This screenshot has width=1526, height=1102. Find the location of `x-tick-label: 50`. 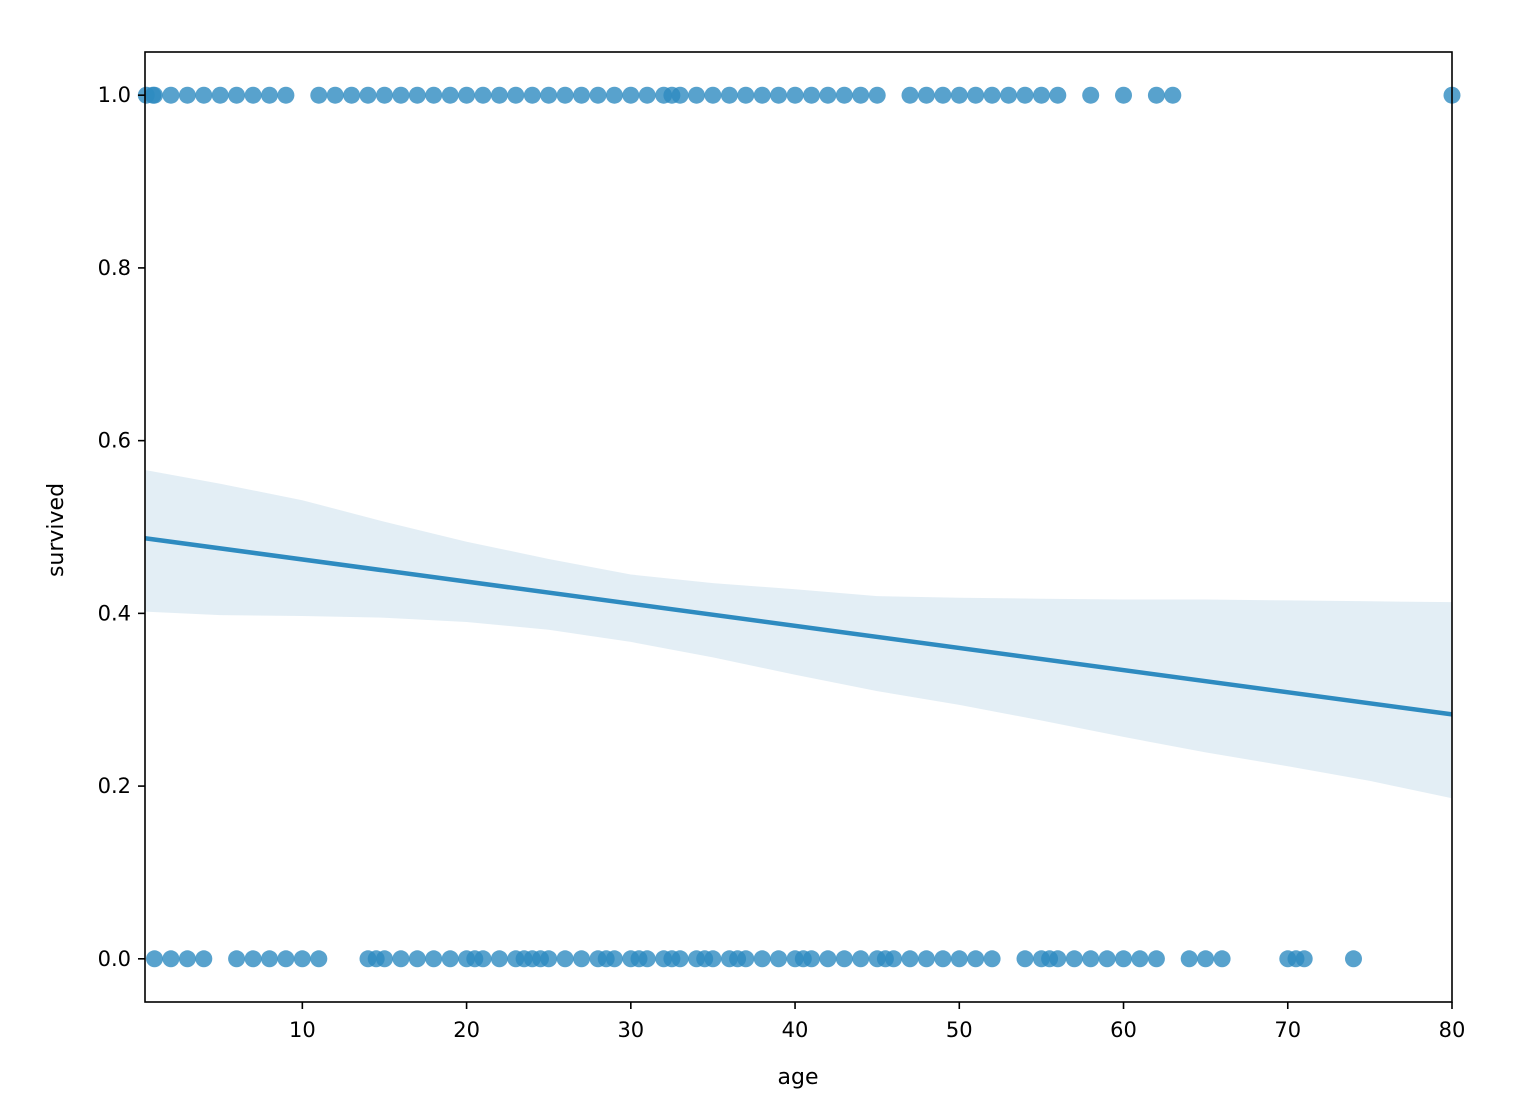

x-tick-label: 50 is located at coordinates (959, 1030).